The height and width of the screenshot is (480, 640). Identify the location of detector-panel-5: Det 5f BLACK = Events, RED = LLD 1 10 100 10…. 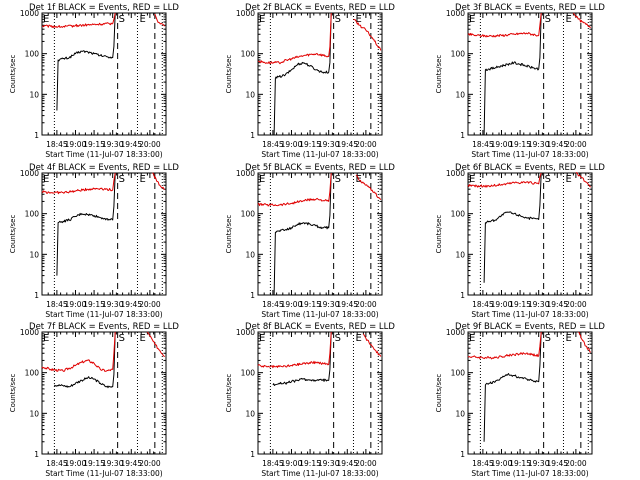
(310, 241).